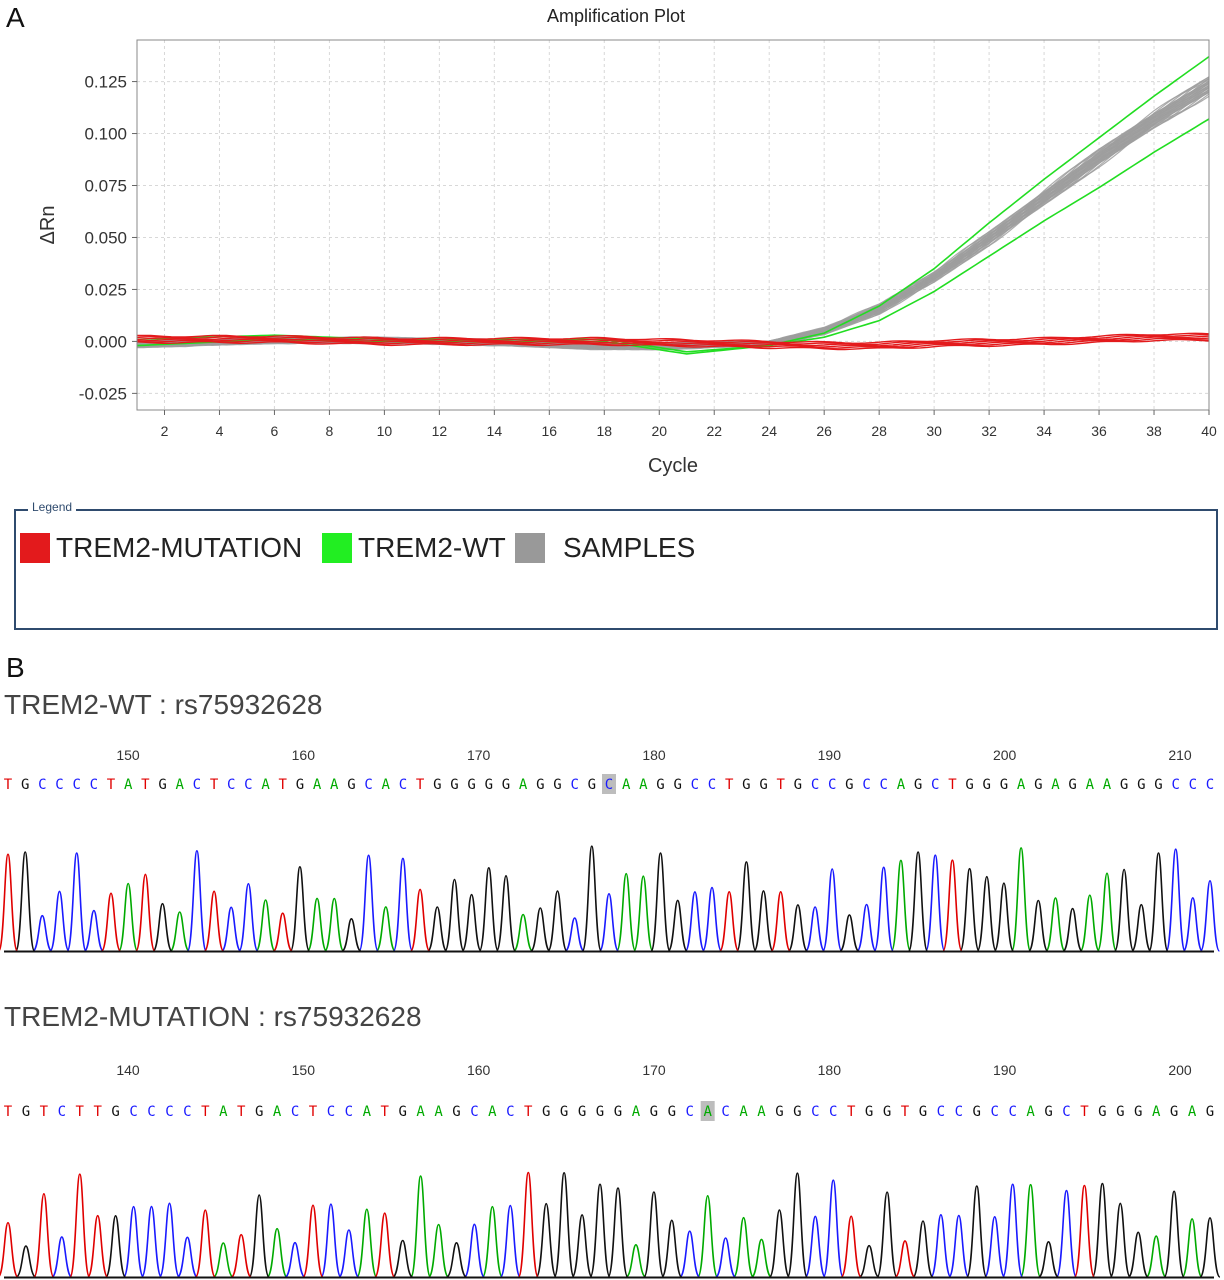 Image resolution: width=1224 pixels, height=1280 pixels. I want to click on x-tick-label: 26, so click(824, 431).